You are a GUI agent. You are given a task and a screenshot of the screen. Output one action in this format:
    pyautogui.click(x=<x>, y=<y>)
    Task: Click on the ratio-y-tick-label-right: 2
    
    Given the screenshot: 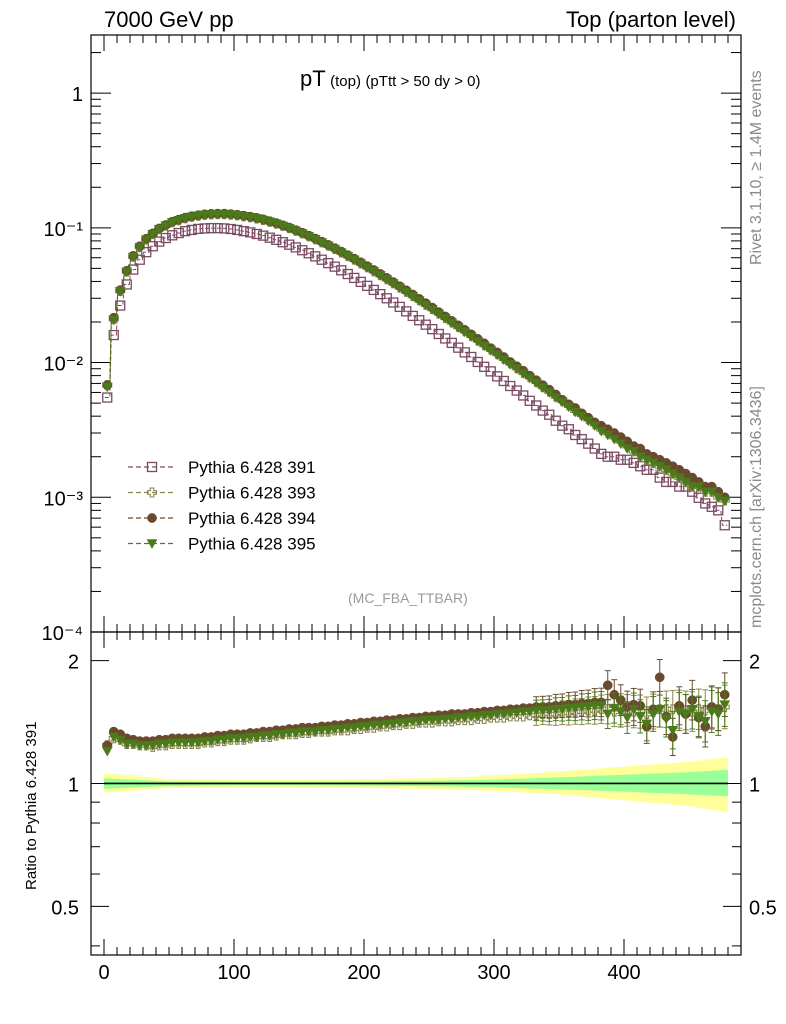 What is the action you would take?
    pyautogui.click(x=754, y=663)
    